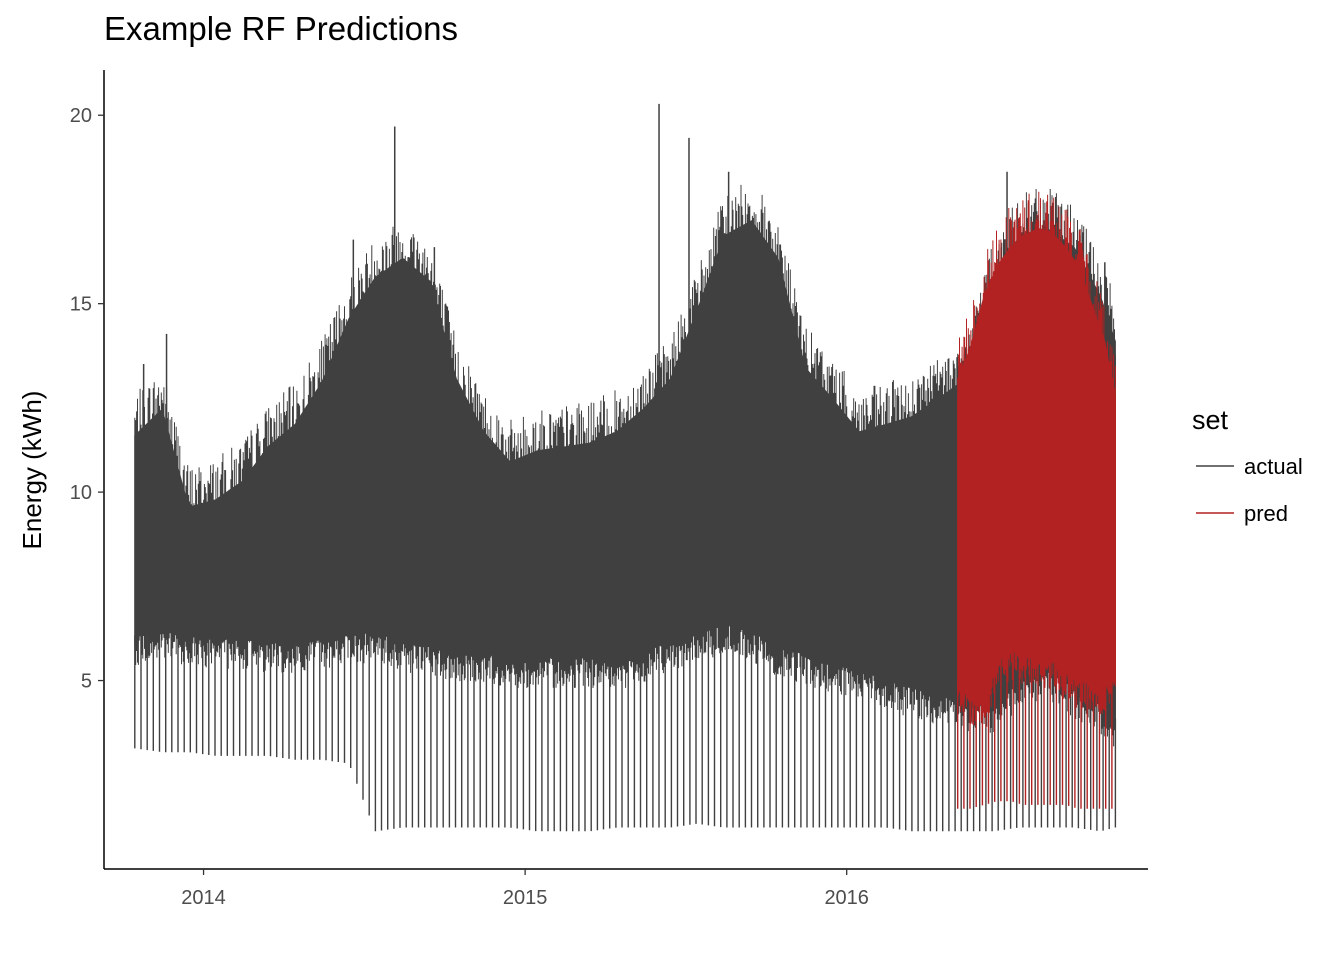 The height and width of the screenshot is (960, 1344). I want to click on y-tick-label: 20, so click(81, 116).